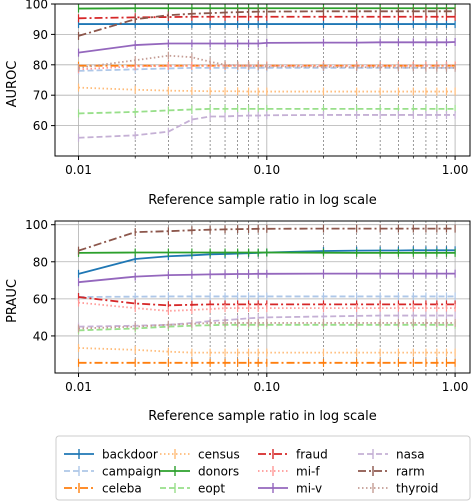 Image resolution: width=474 pixels, height=503 pixels. What do you see at coordinates (219, 455) in the screenshot?
I see `legend-label-census: census` at bounding box center [219, 455].